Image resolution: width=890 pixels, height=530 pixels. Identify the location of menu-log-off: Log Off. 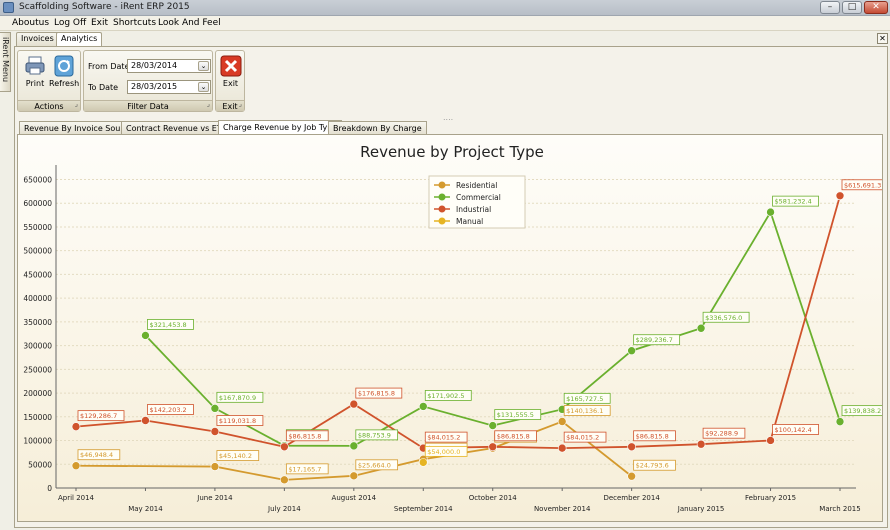
(70, 23).